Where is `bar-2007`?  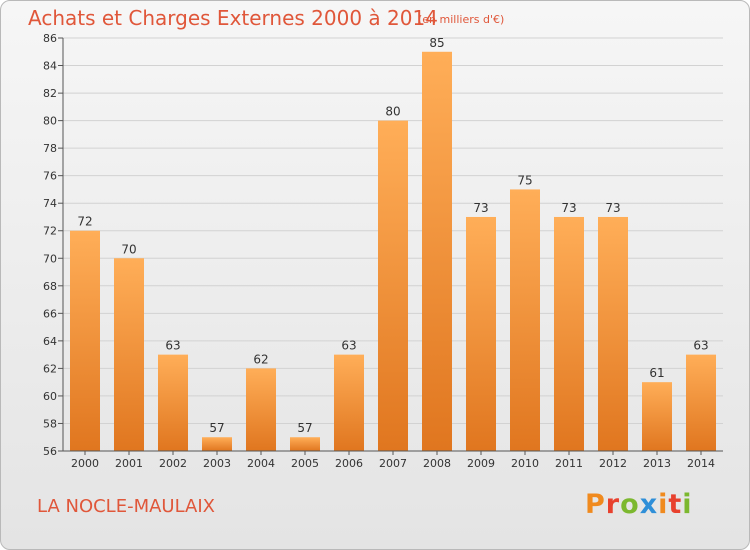
bar-2007 is located at coordinates (393, 285).